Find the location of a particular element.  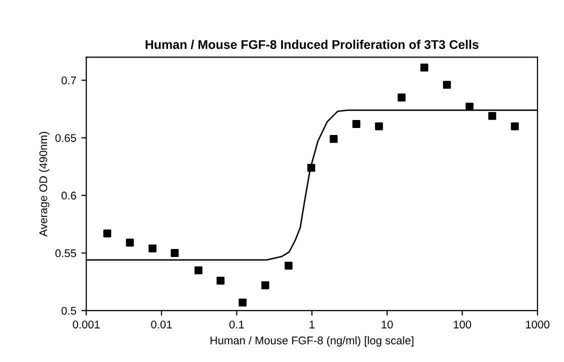

x-tick-label: 1000 is located at coordinates (538, 324).